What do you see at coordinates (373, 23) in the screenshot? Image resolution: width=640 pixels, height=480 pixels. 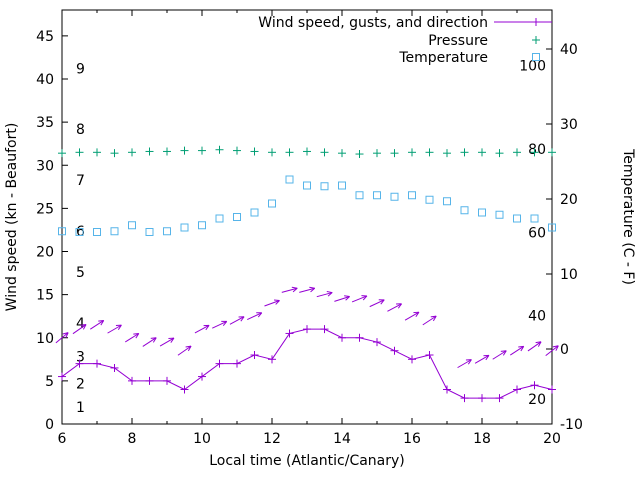 I see `legend-wind-label: Wind speed, gusts, and direction` at bounding box center [373, 23].